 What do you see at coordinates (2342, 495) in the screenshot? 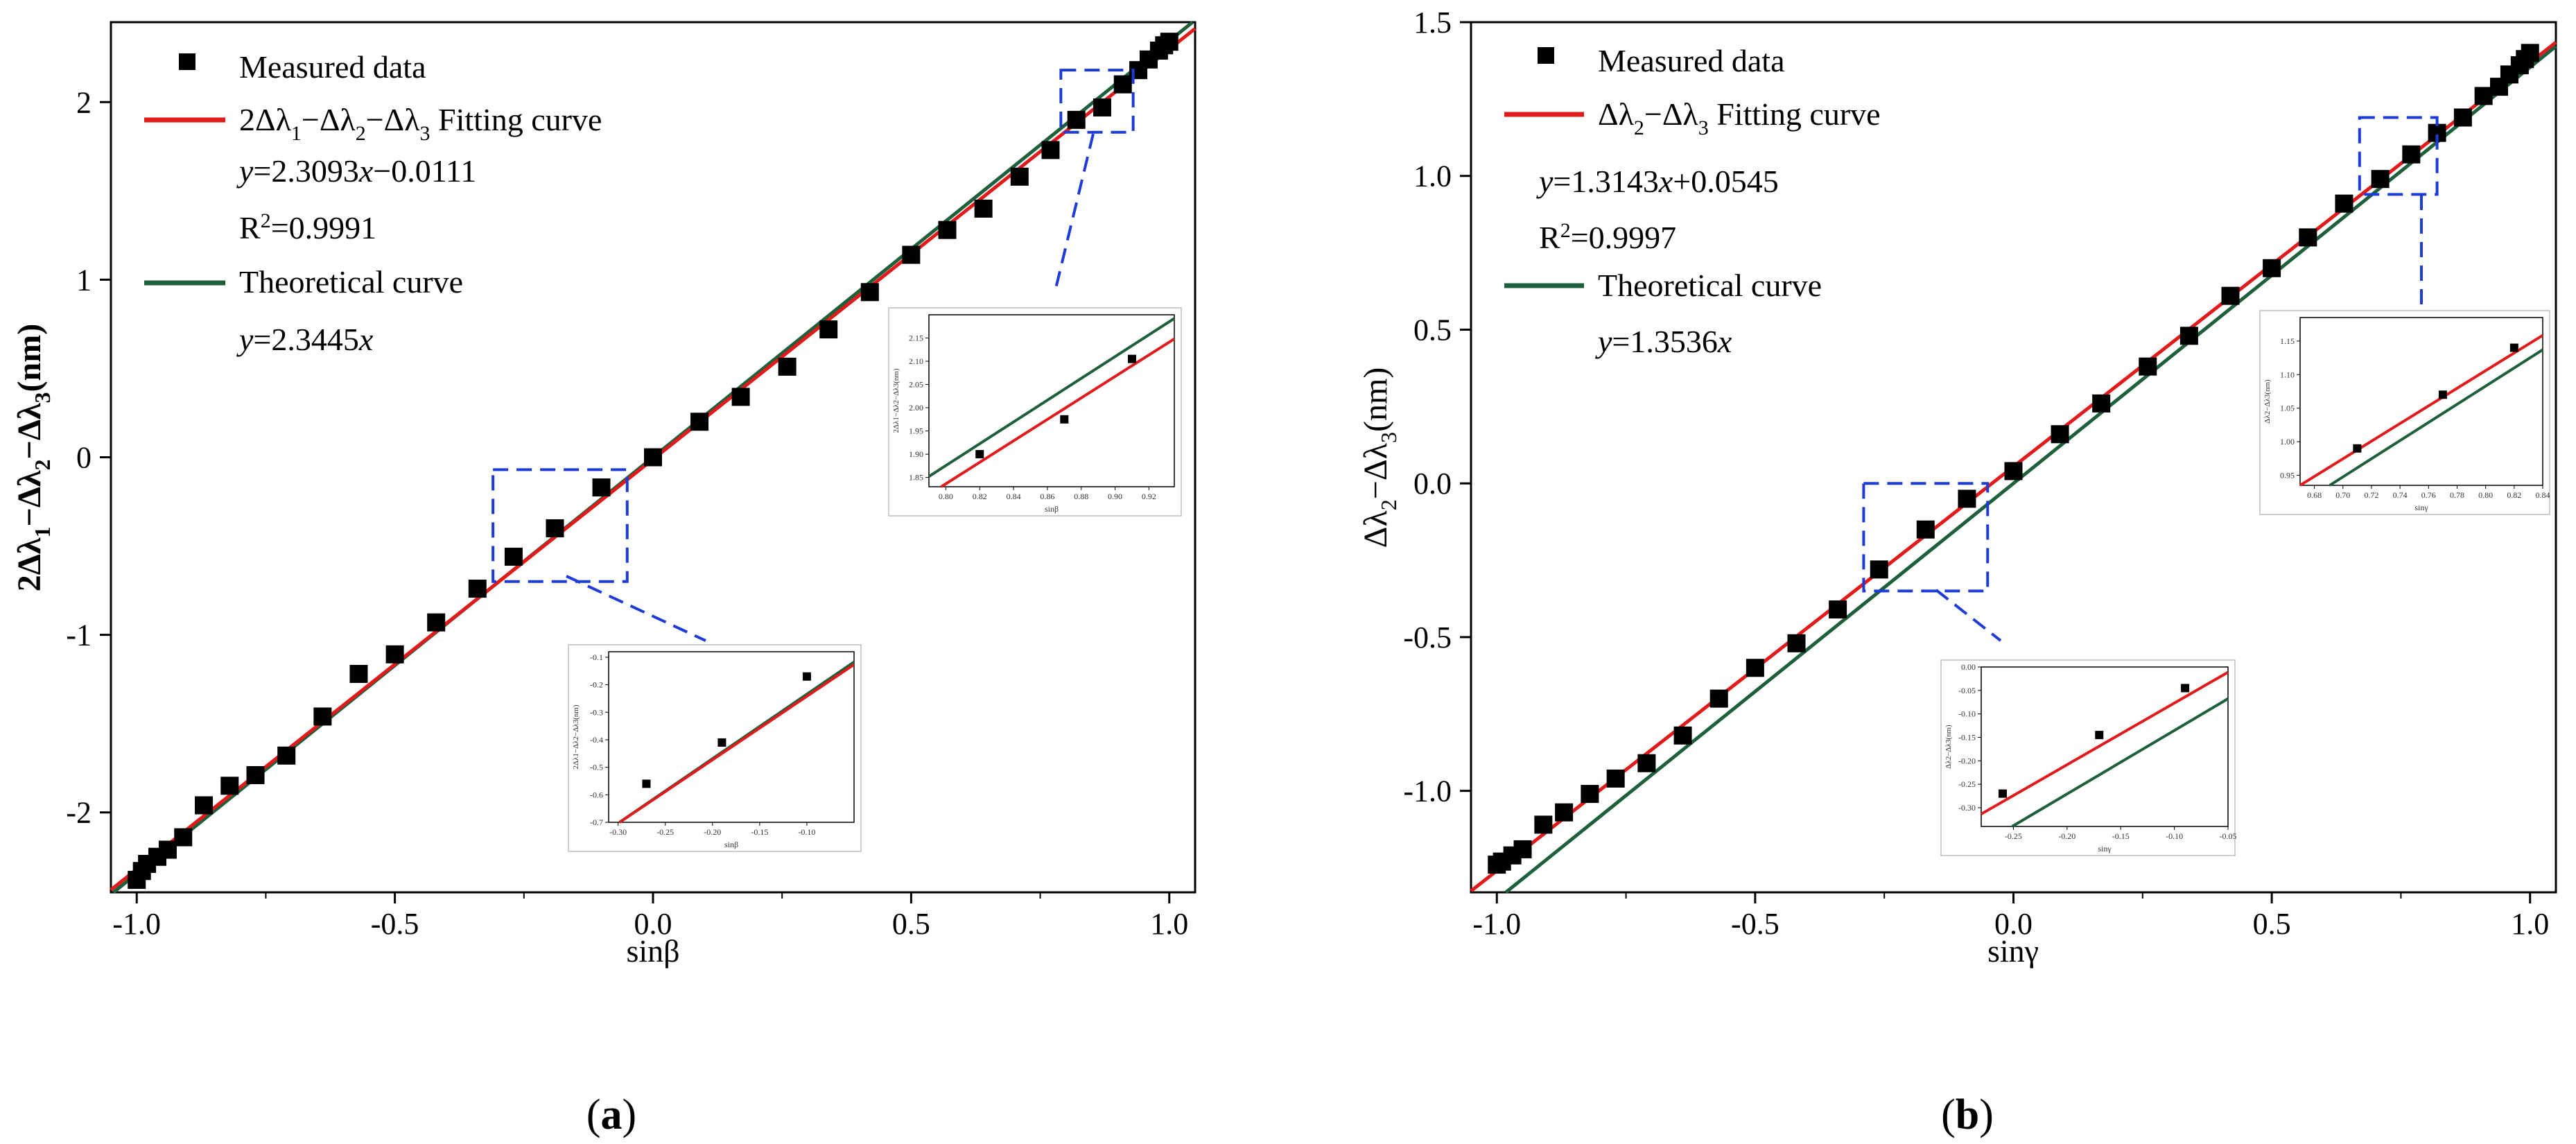
I see `inset-x-tick-label: 0.70` at bounding box center [2342, 495].